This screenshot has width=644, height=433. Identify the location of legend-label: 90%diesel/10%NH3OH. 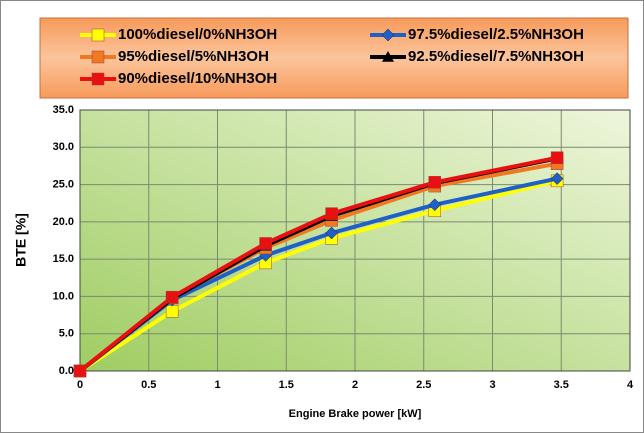
(197, 78).